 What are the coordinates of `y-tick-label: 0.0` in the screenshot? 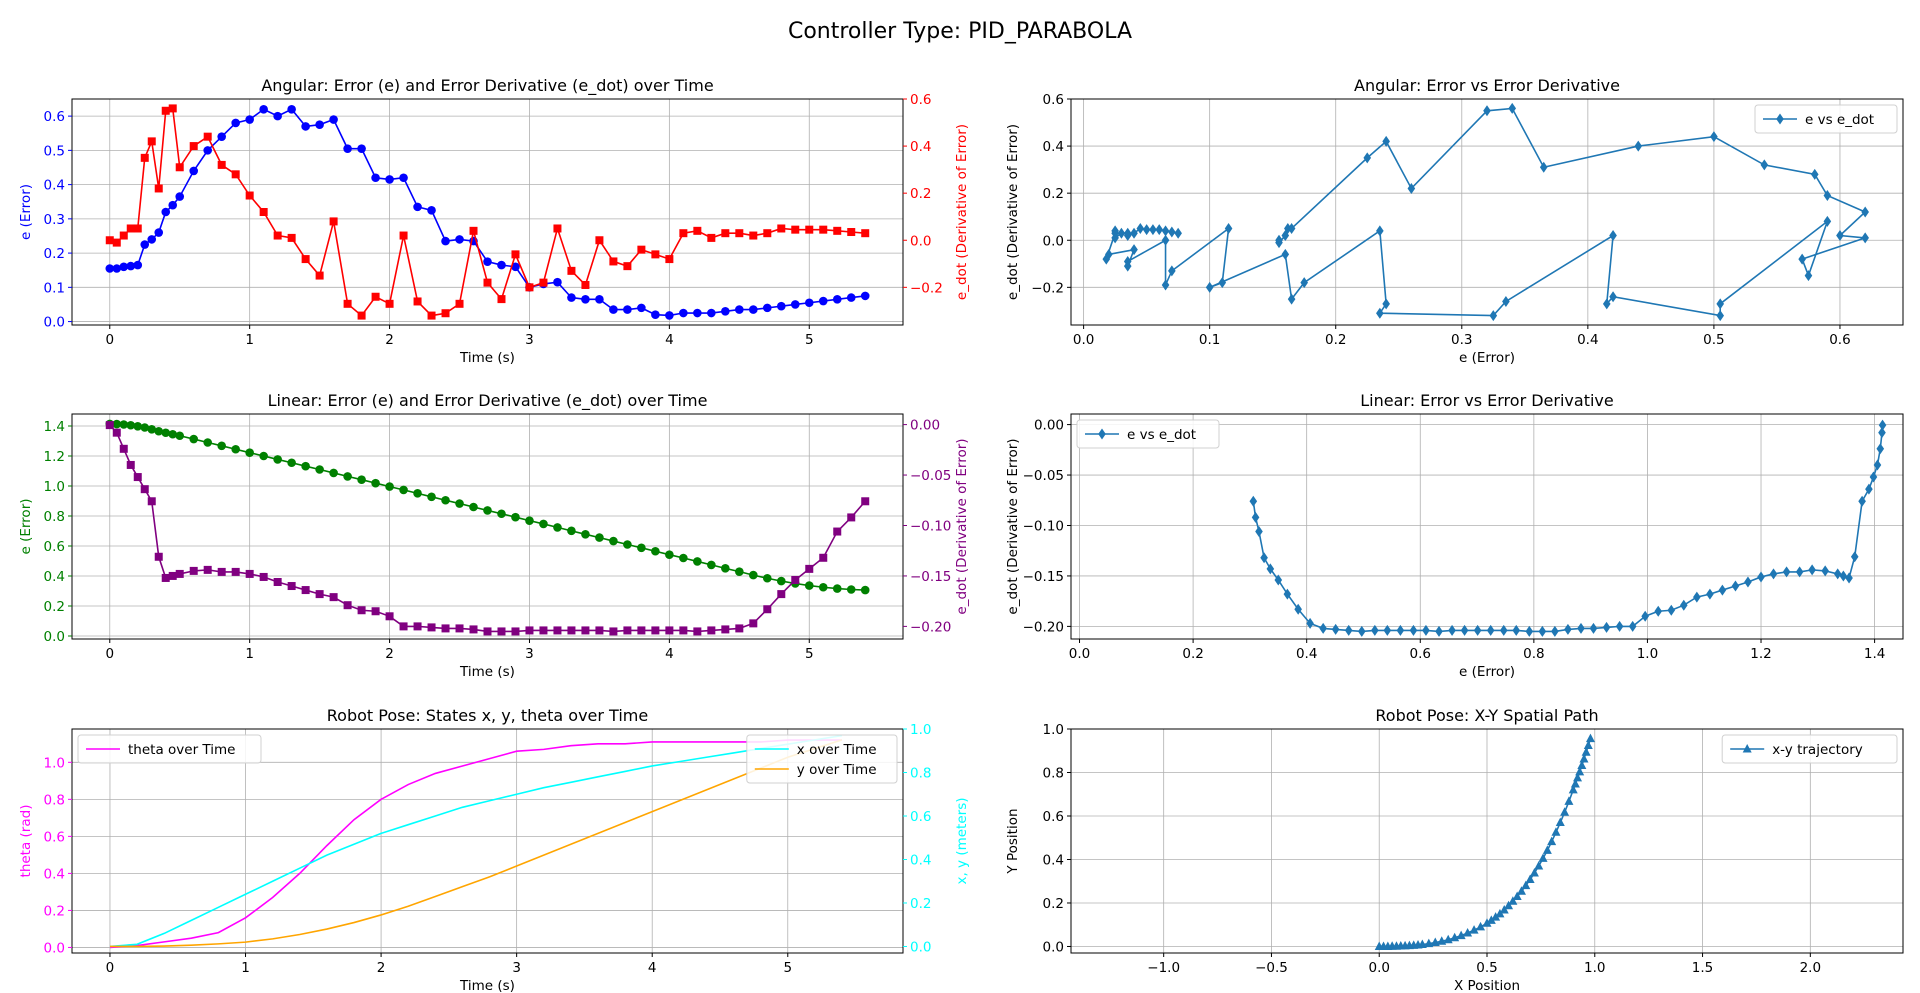 It's located at (54, 637).